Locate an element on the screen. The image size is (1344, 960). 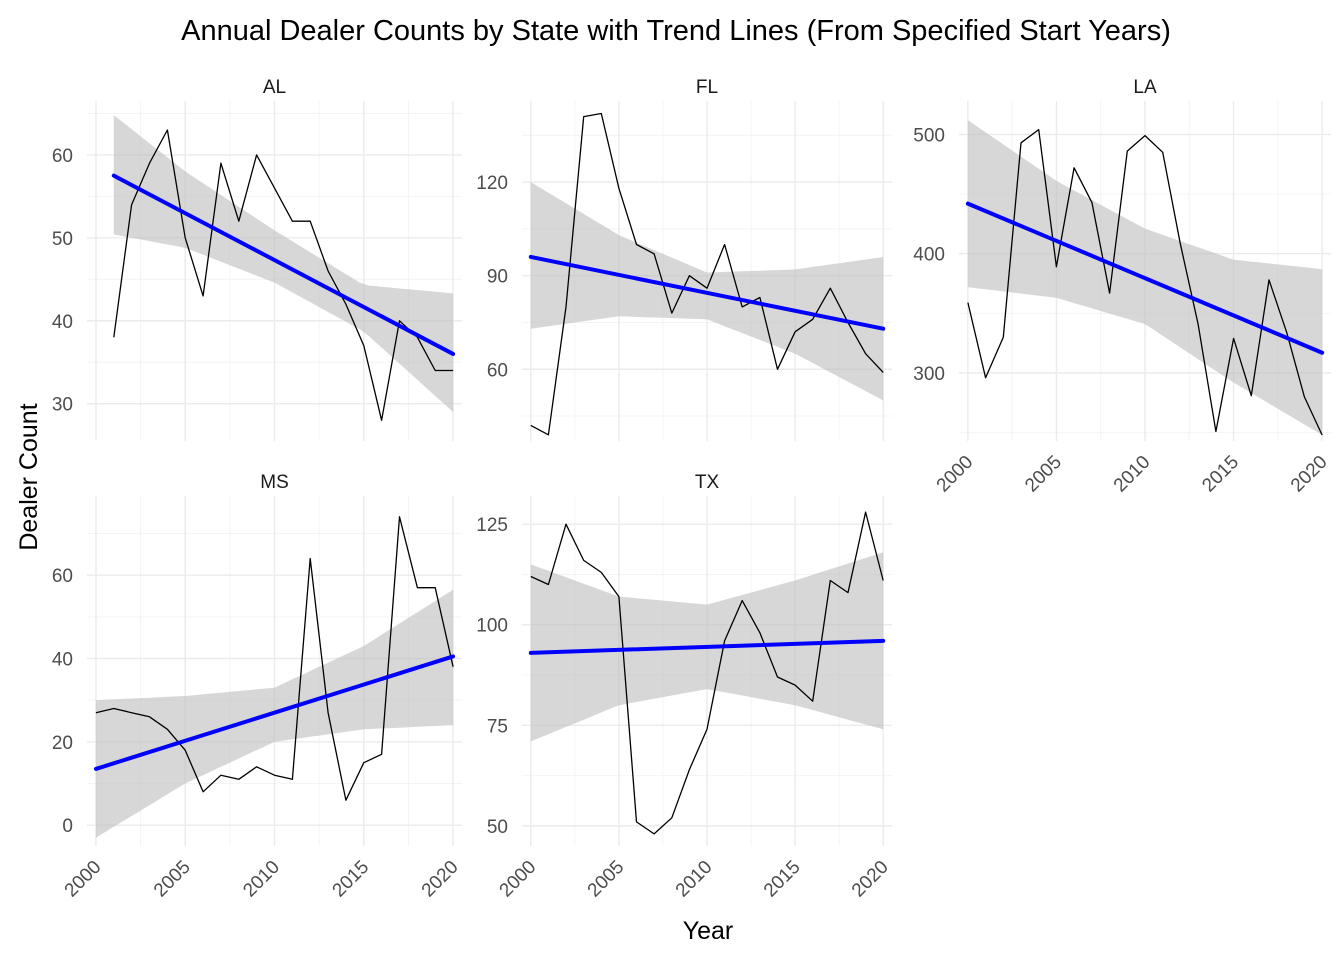
y-tick-label: 400 is located at coordinates (929, 255).